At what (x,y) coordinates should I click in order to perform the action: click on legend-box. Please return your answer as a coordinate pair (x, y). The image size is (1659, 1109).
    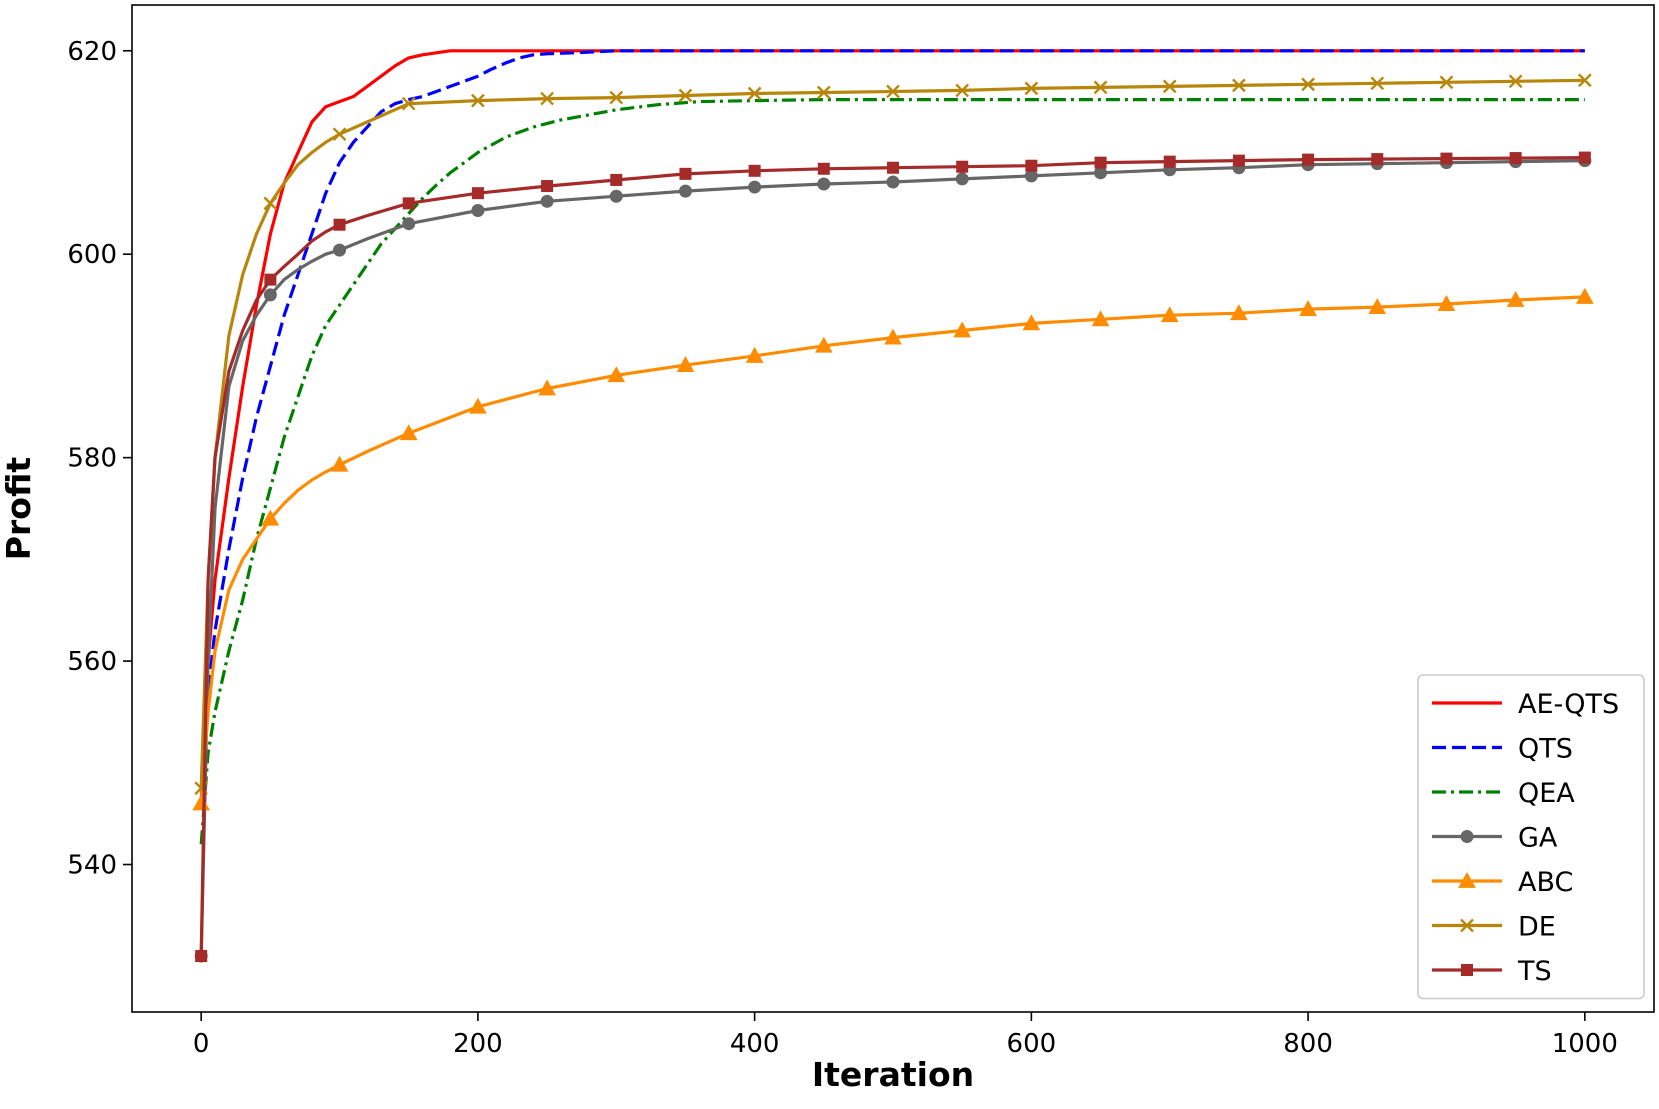
    Looking at the image, I should click on (1531, 837).